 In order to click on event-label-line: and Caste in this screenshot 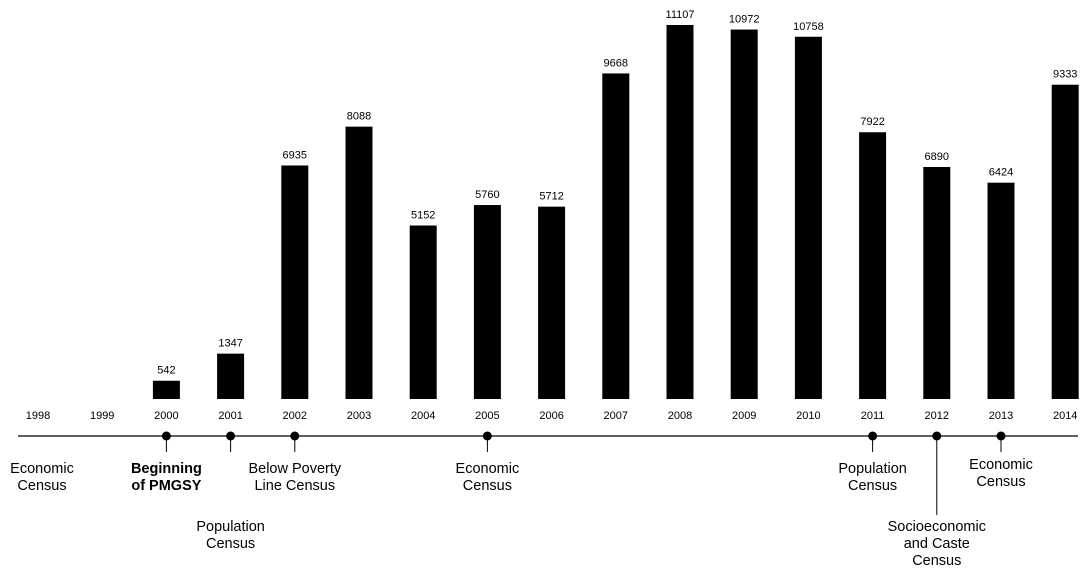, I will do `click(936, 544)`.